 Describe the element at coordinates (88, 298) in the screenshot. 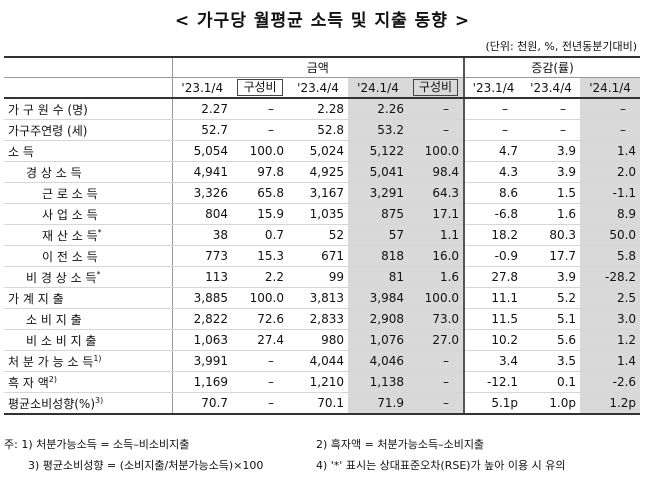

I see `row-label: 가 계 지 출` at that location.